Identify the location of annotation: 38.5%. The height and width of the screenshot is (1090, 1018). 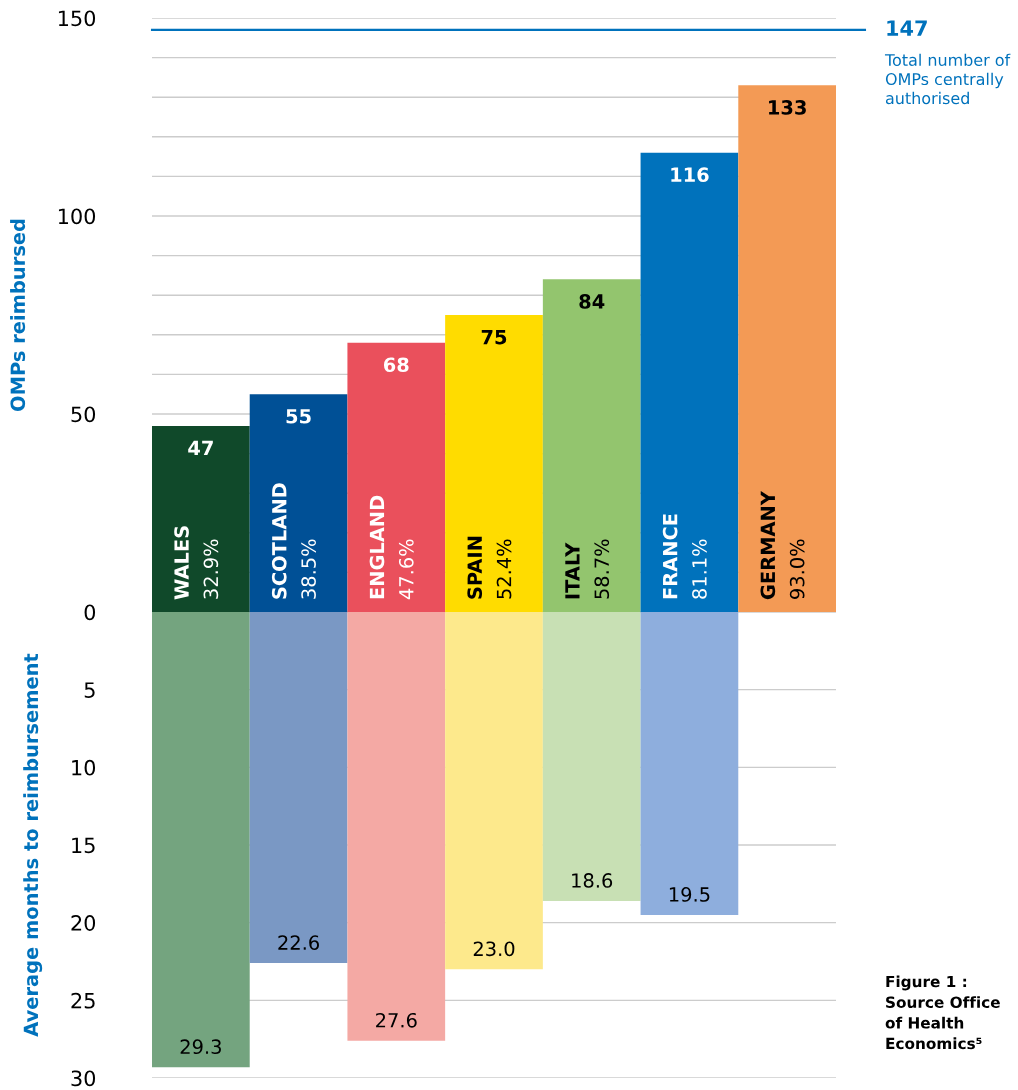
(308, 569).